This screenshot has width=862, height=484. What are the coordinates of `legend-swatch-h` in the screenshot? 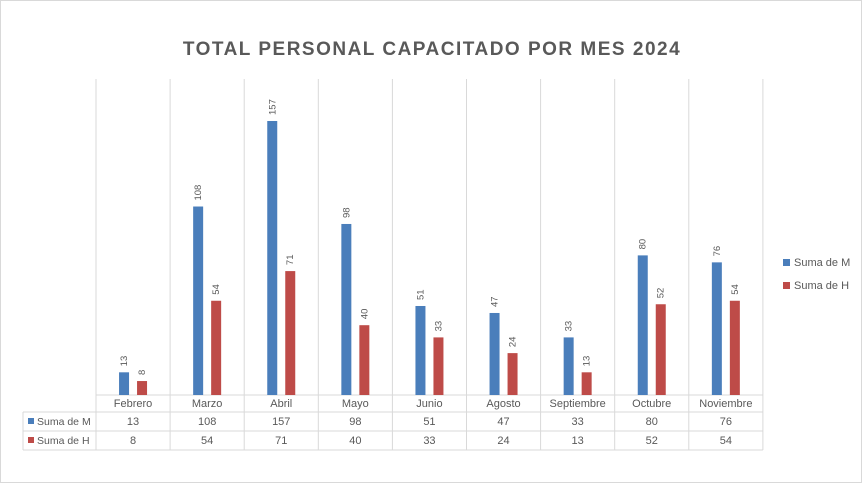 It's located at (786, 285).